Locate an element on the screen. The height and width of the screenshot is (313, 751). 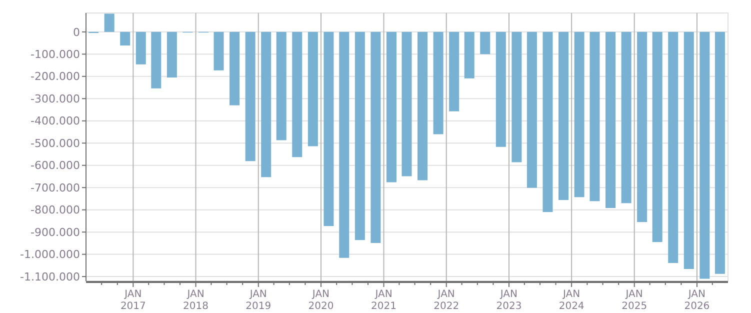
x-tick-label: JAN 2024 is located at coordinates (571, 300).